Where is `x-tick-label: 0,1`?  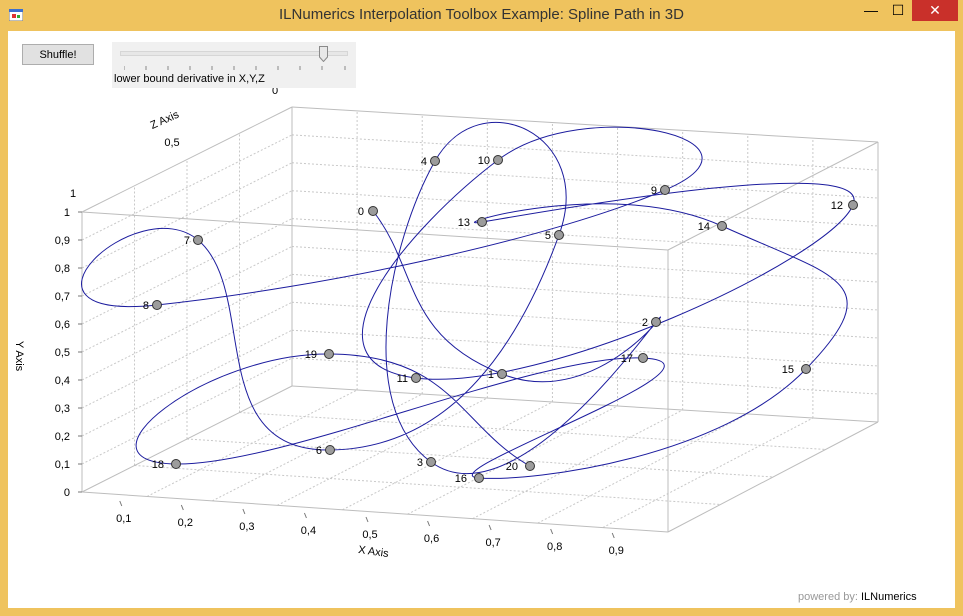
x-tick-label: 0,1 is located at coordinates (123, 519).